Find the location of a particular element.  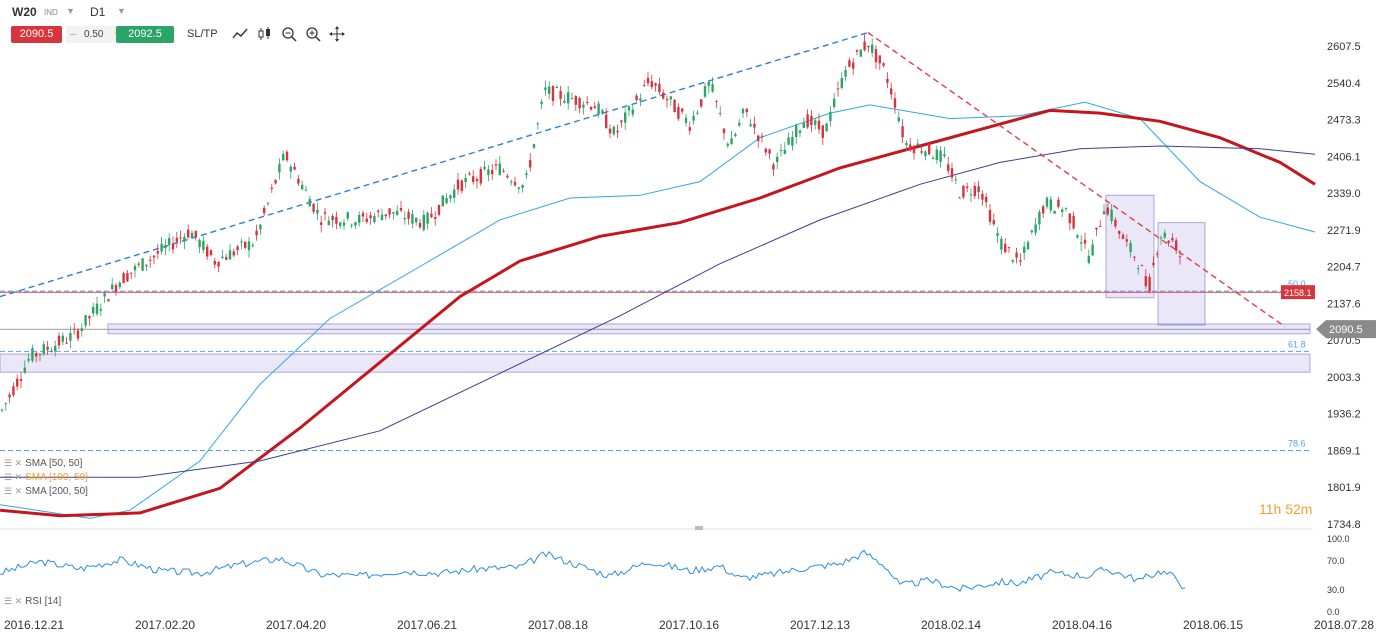

sma200-label: ☰ ✕ SMA [200, 50] is located at coordinates (46, 491).